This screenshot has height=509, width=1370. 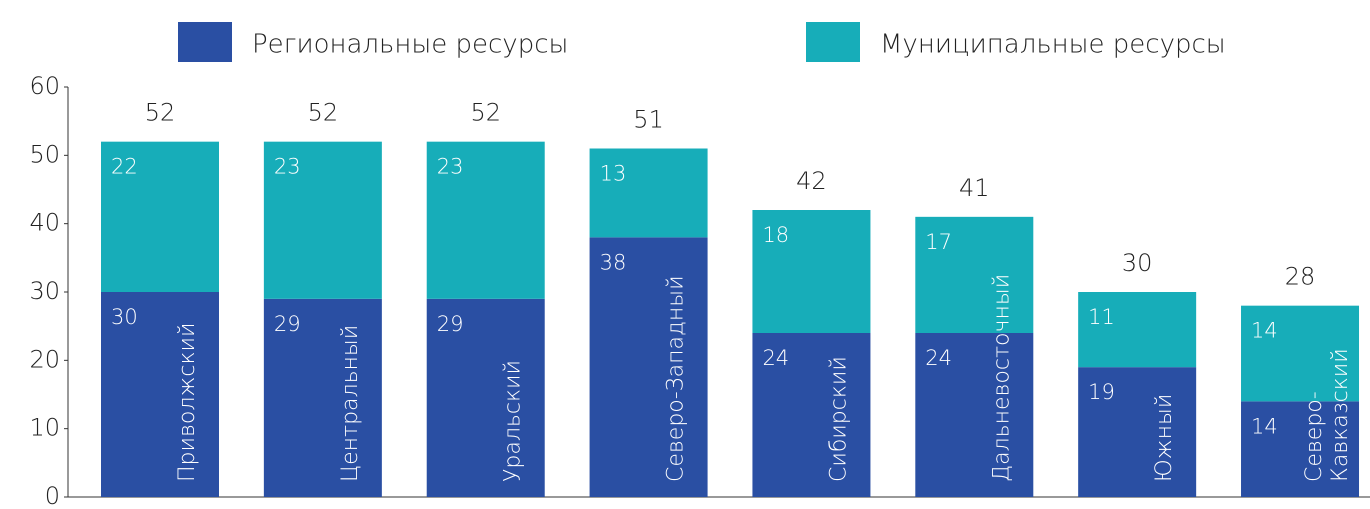 What do you see at coordinates (44, 428) in the screenshot?
I see `y-tick-label: 10` at bounding box center [44, 428].